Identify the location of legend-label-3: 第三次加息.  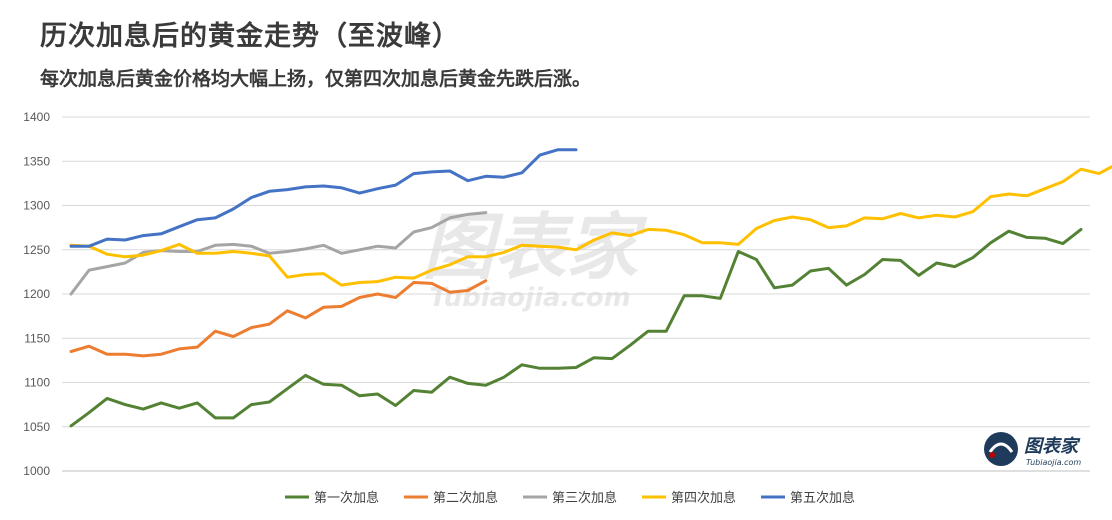
(584, 498).